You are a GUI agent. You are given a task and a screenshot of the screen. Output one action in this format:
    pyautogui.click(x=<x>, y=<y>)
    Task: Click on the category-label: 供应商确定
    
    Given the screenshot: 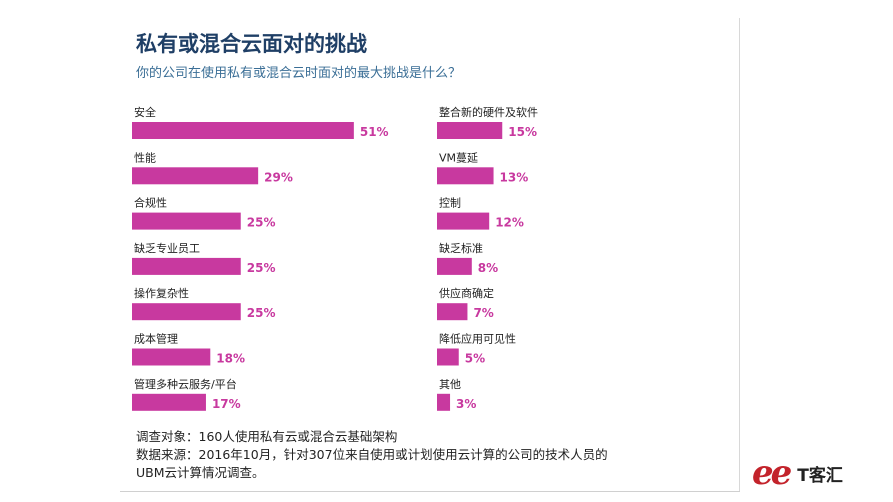 What is the action you would take?
    pyautogui.click(x=466, y=293)
    